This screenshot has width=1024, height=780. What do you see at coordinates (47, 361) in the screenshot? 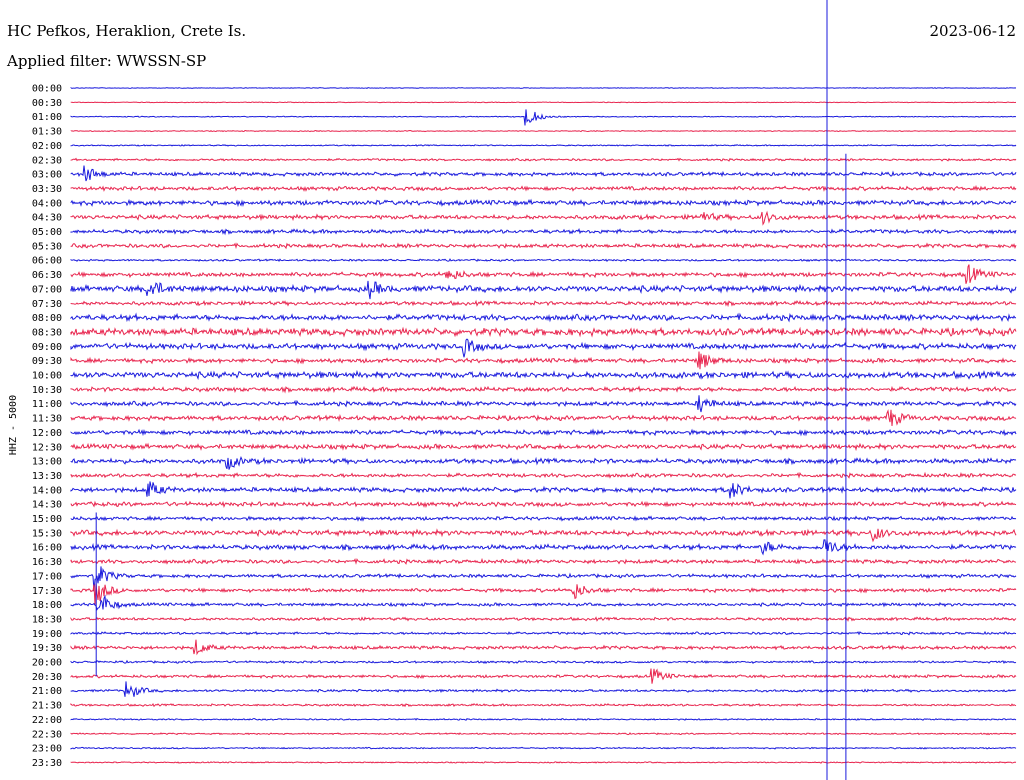
I see `time-tick-label: 09:30` at bounding box center [47, 361].